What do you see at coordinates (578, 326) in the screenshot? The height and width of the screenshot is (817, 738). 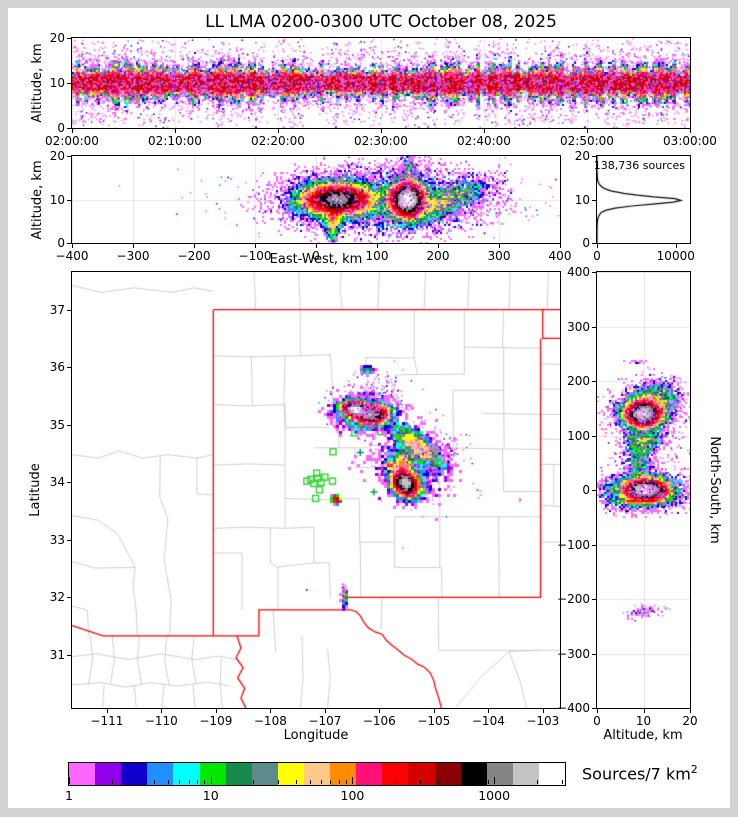 I see `axis-tick-label: 300` at bounding box center [578, 326].